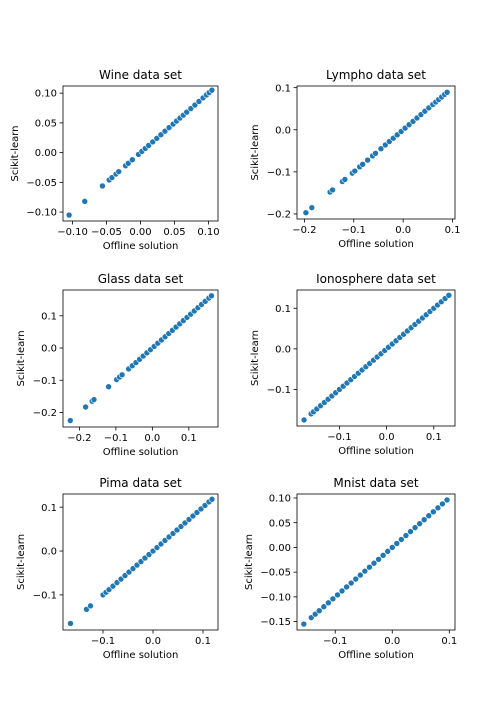 This screenshot has width=504, height=720. Describe the element at coordinates (280, 499) in the screenshot. I see `y-tick-label: 0.10` at that location.